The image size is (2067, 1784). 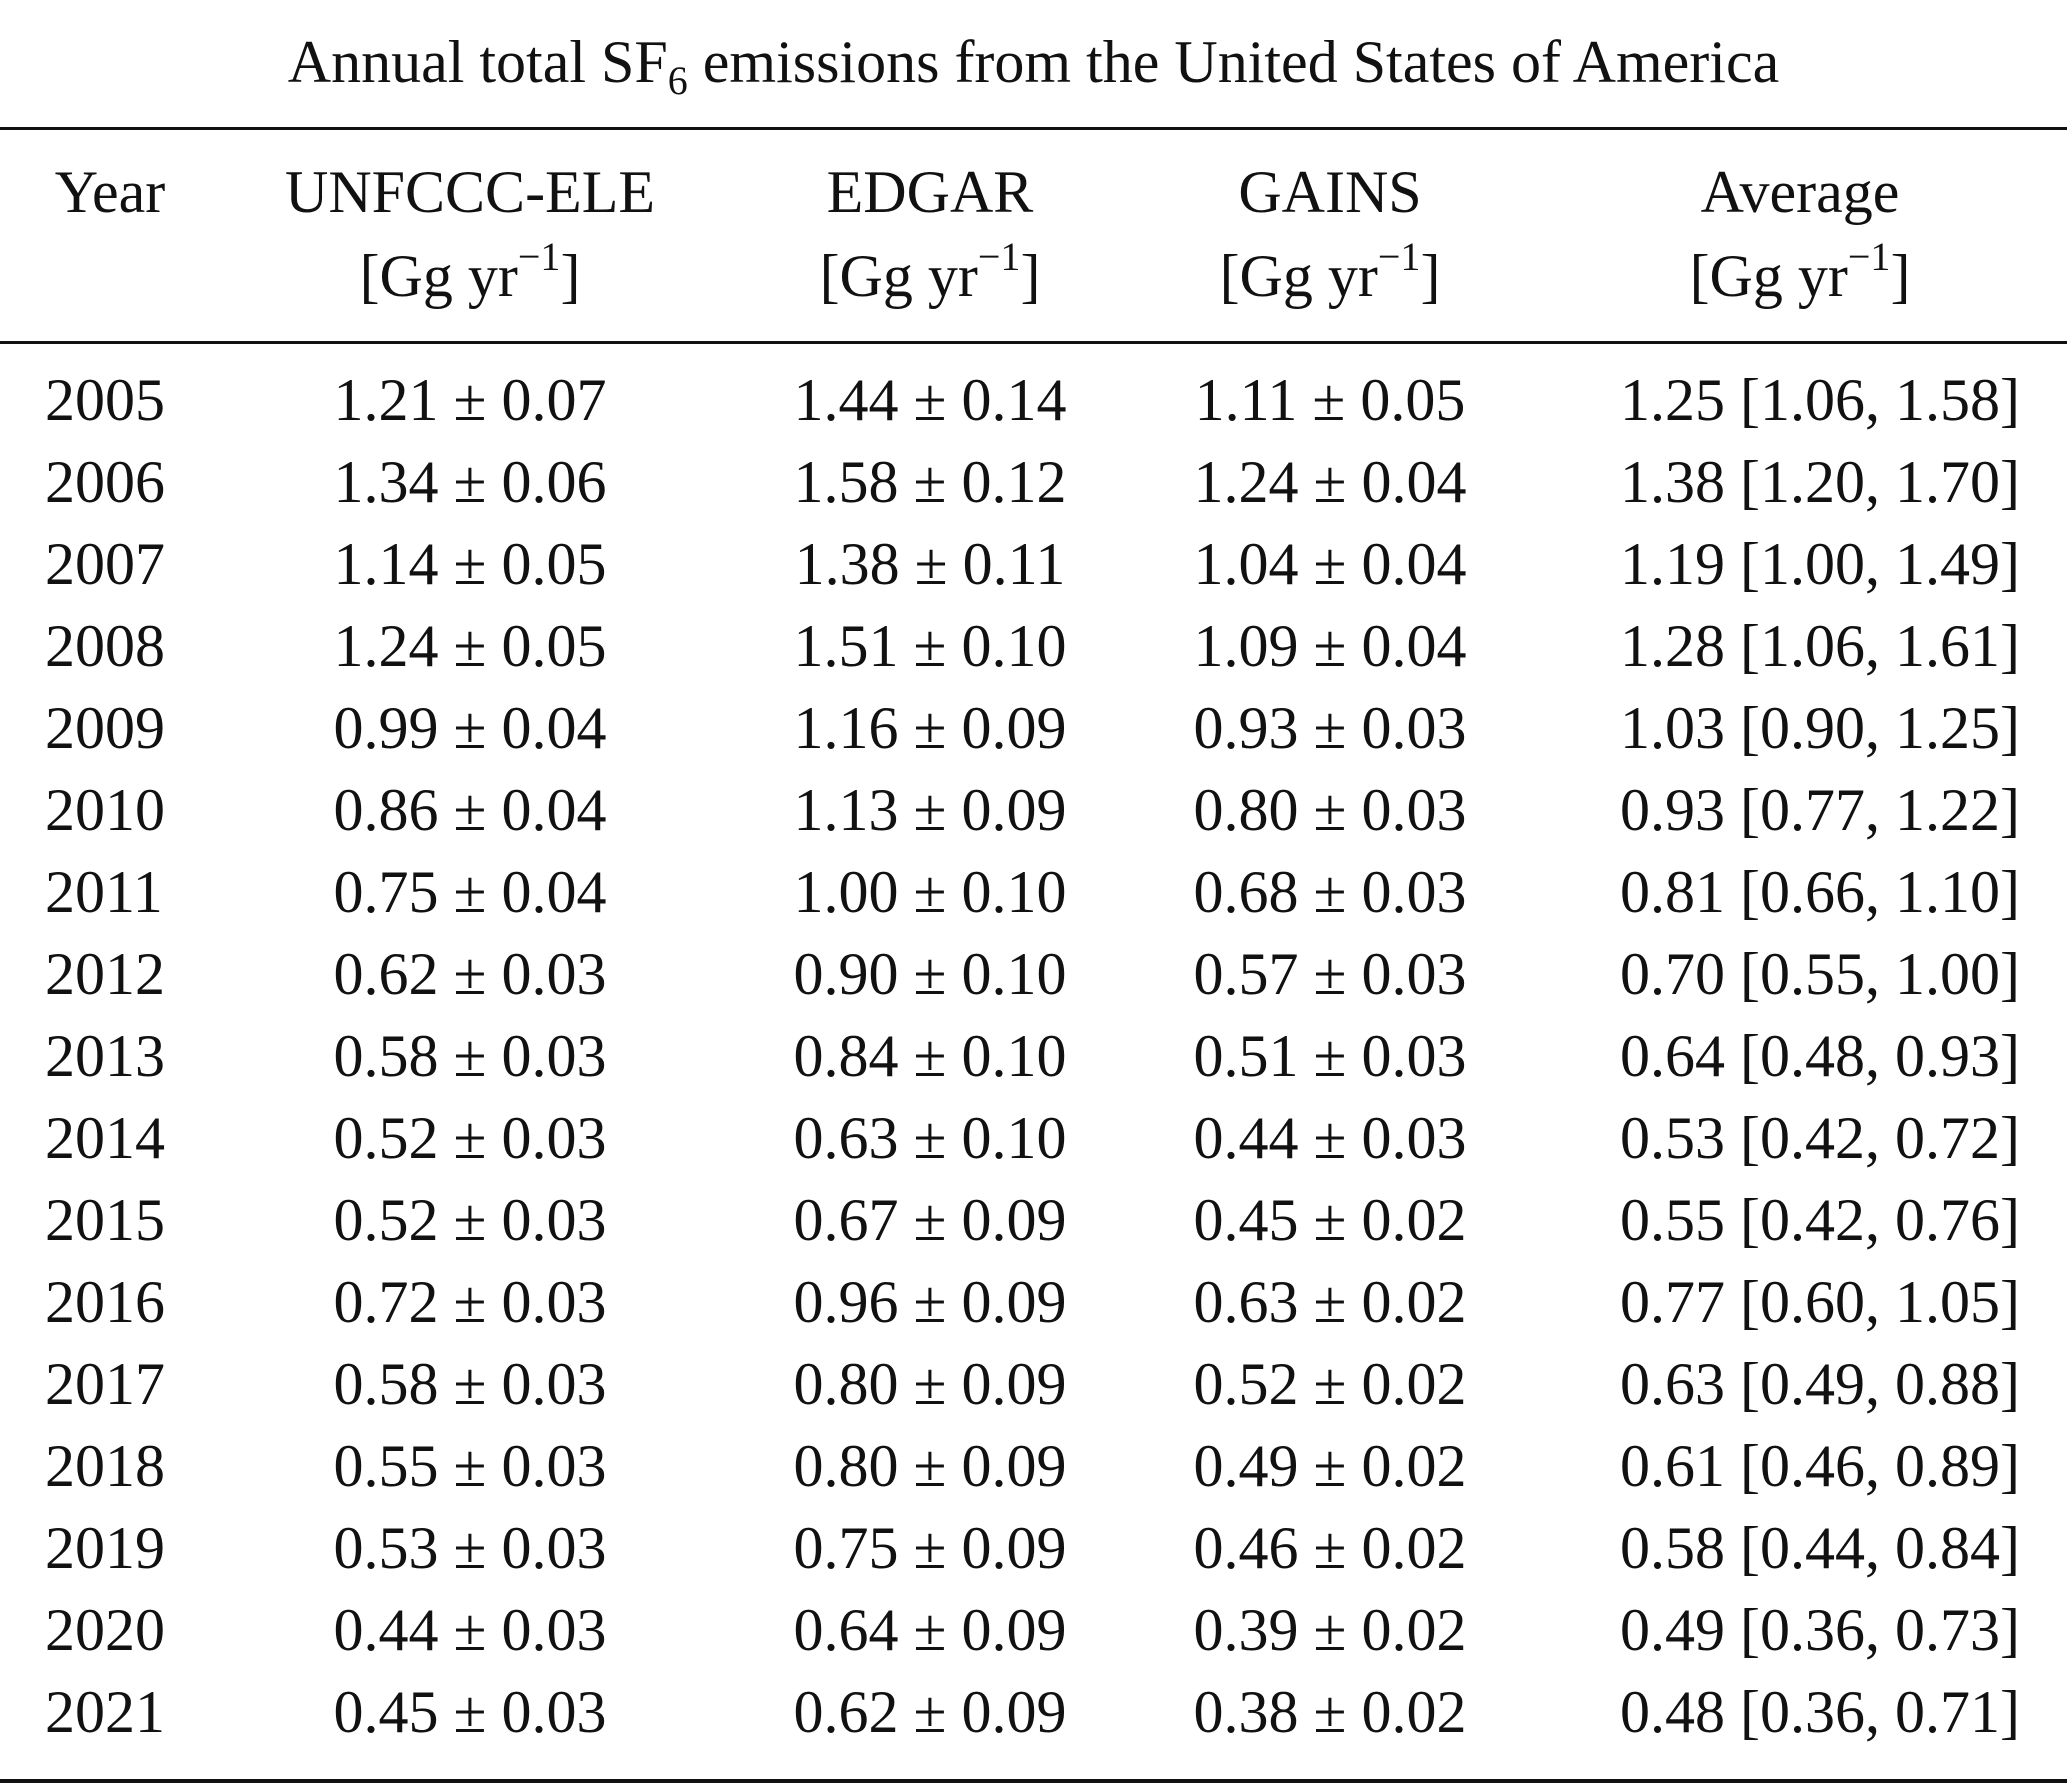 What do you see at coordinates (1330, 400) in the screenshot?
I see `cell-gains: 1.11 ± 0.05` at bounding box center [1330, 400].